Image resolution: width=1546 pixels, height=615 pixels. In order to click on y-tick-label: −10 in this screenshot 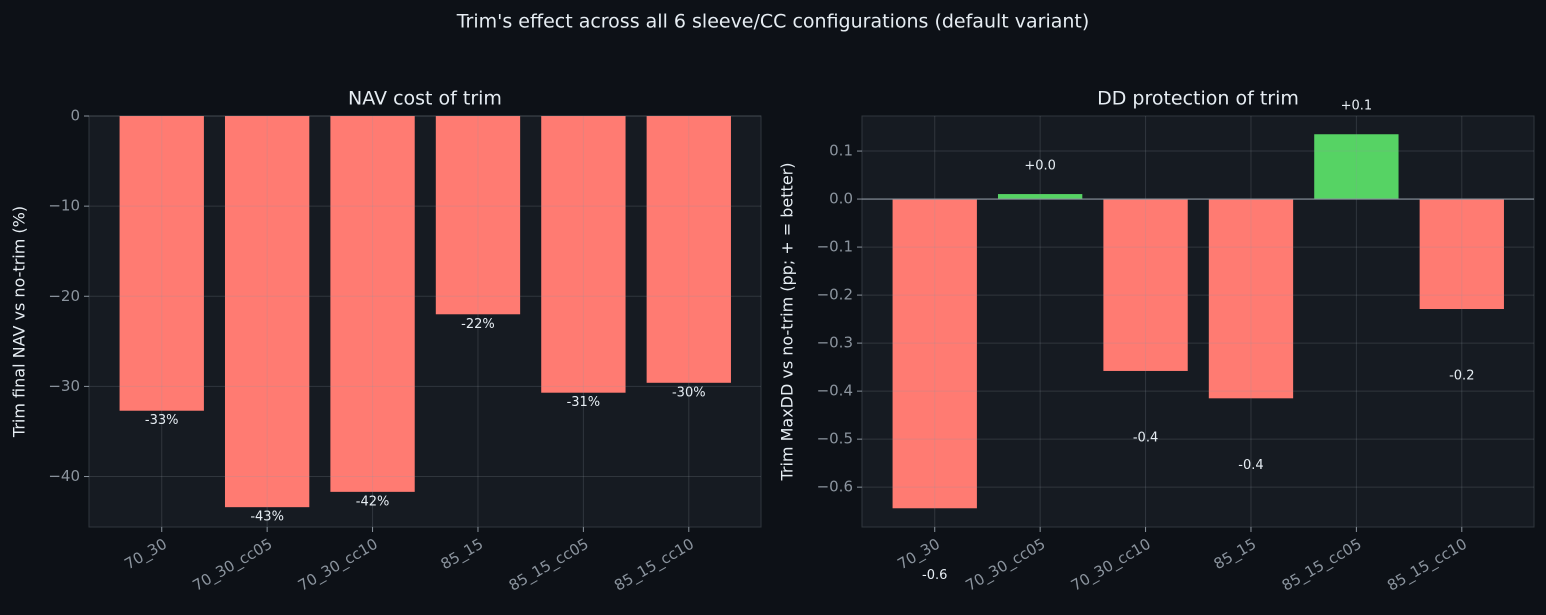, I will do `click(64, 206)`.